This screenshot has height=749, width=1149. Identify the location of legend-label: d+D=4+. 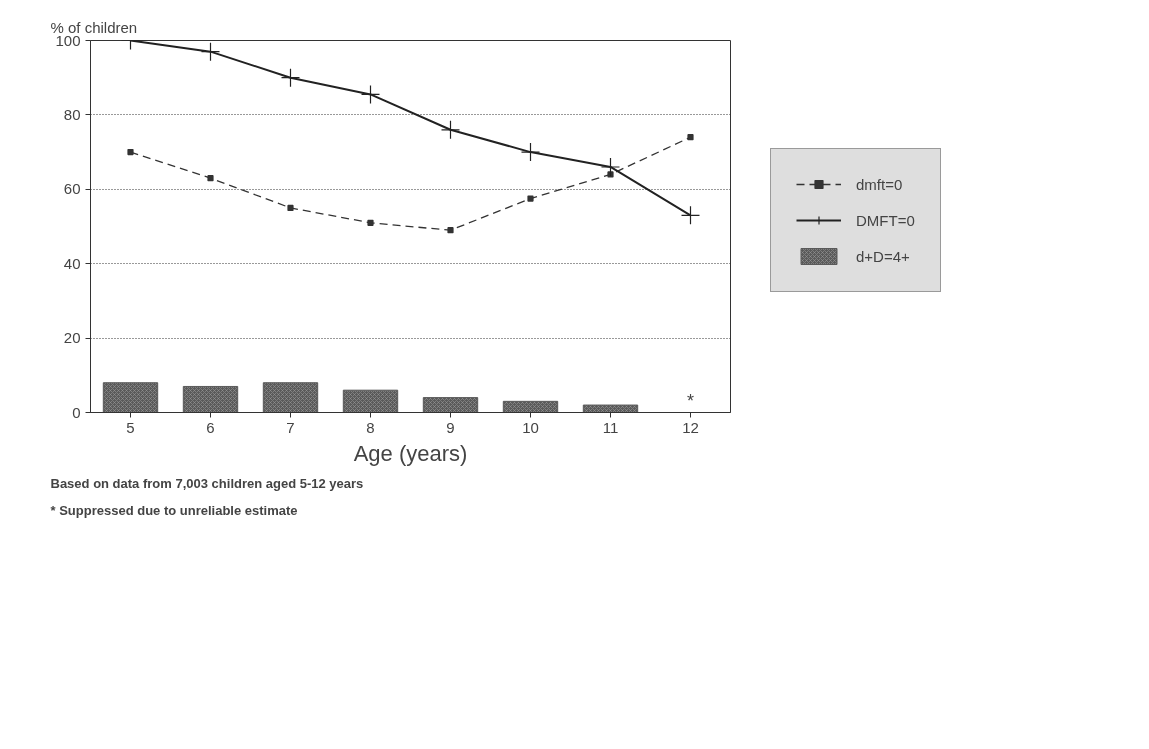
(883, 256).